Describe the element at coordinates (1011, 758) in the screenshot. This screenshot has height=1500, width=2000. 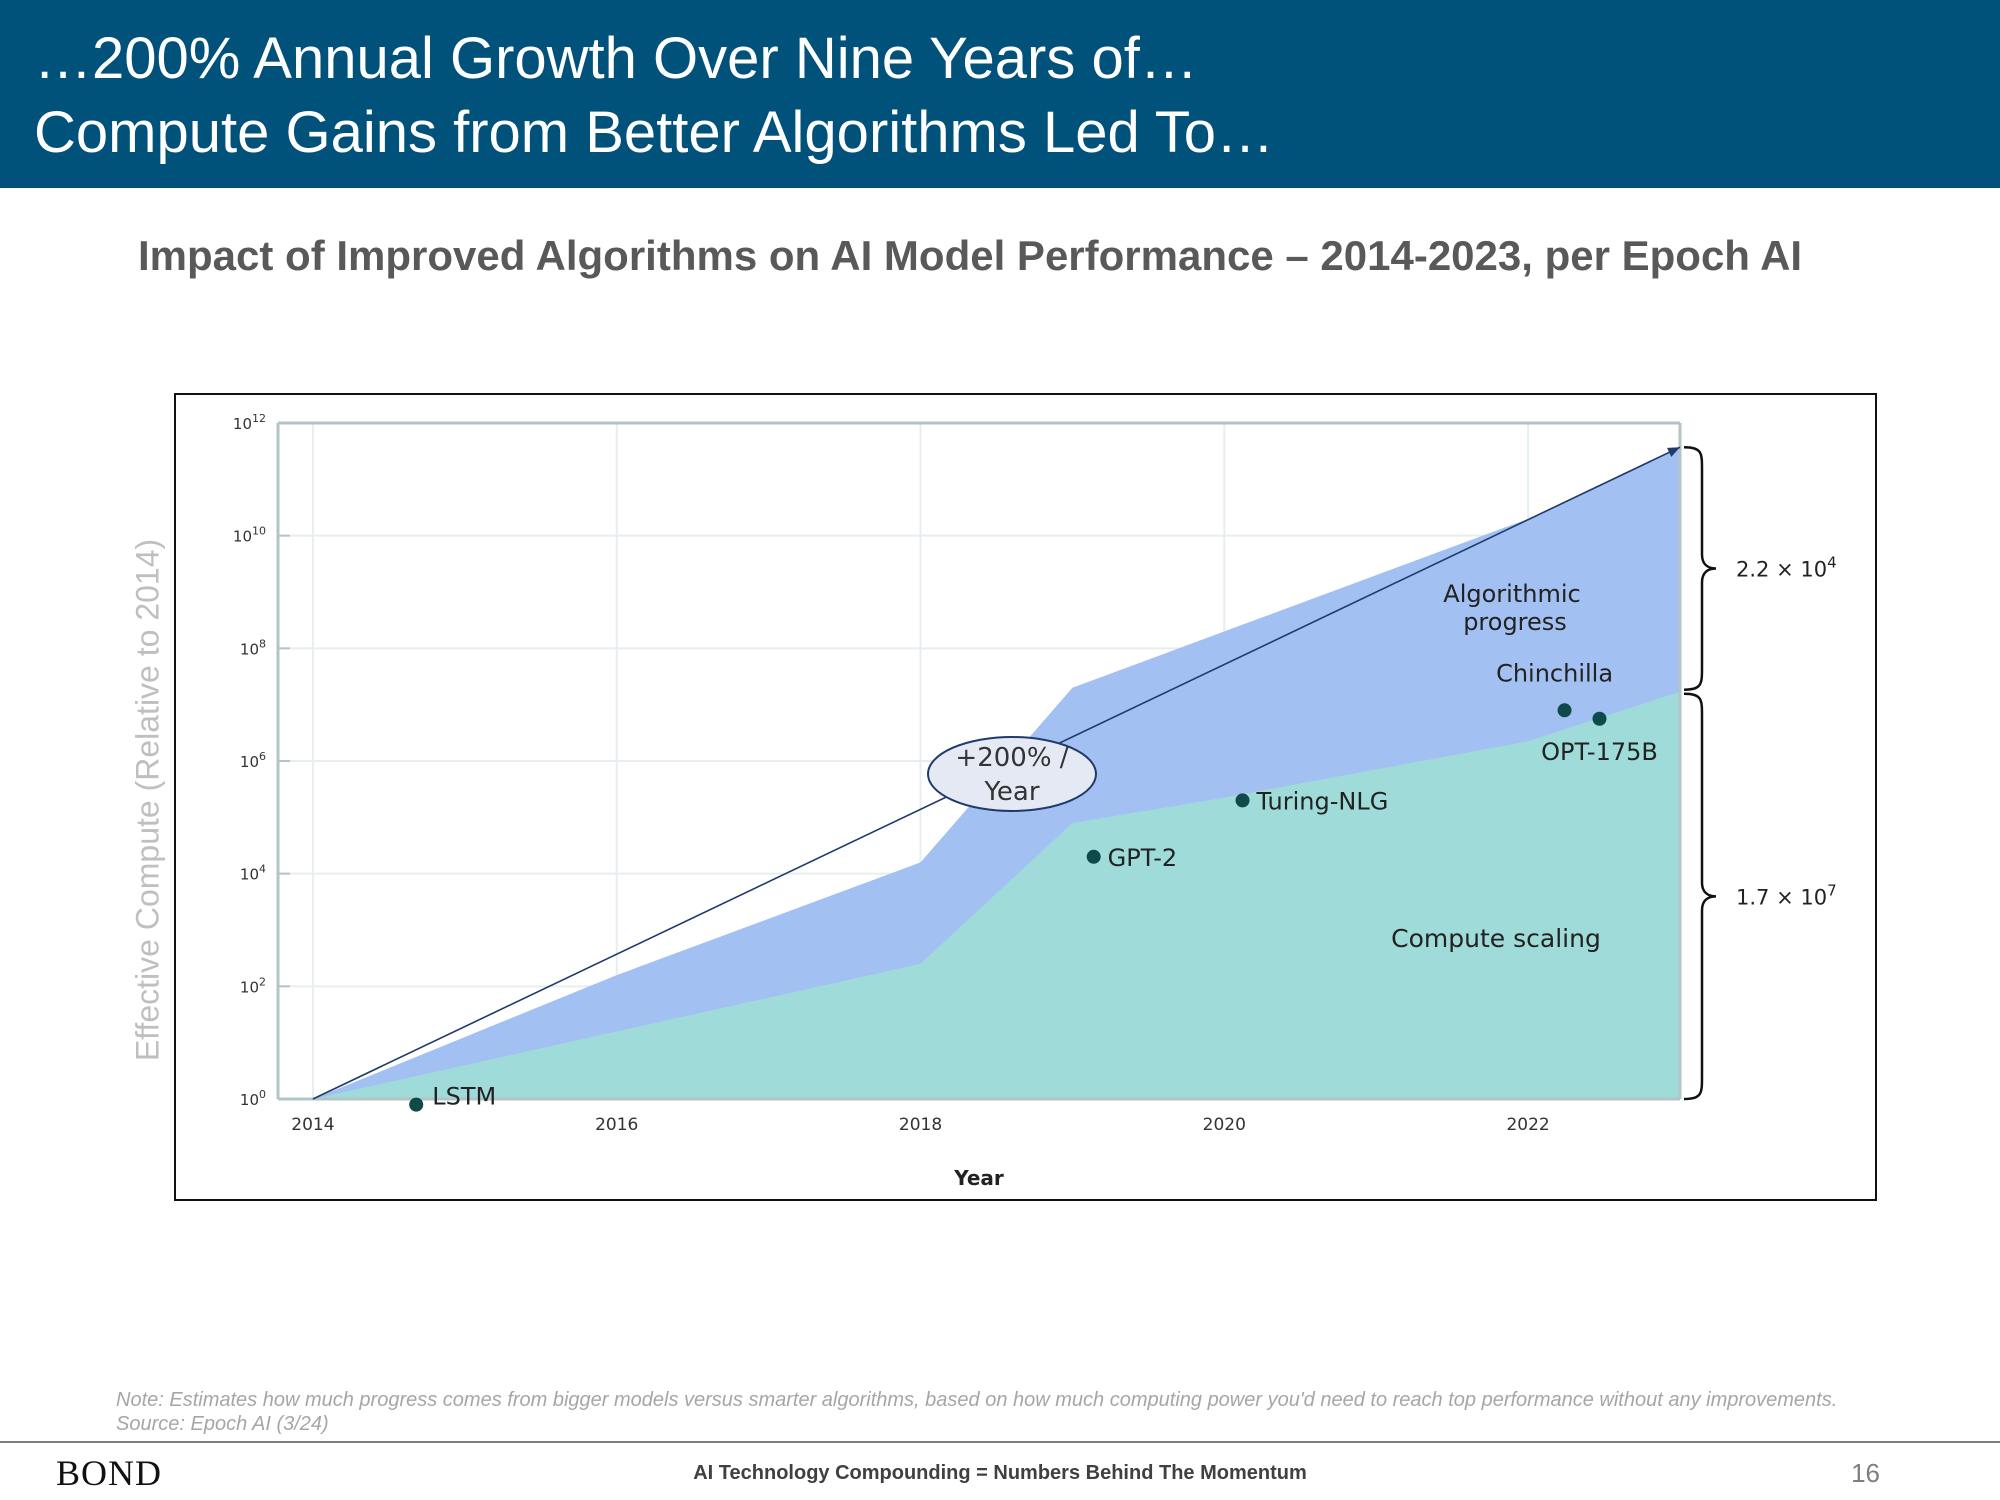
I see `trend-label-line-1: +200% /` at that location.